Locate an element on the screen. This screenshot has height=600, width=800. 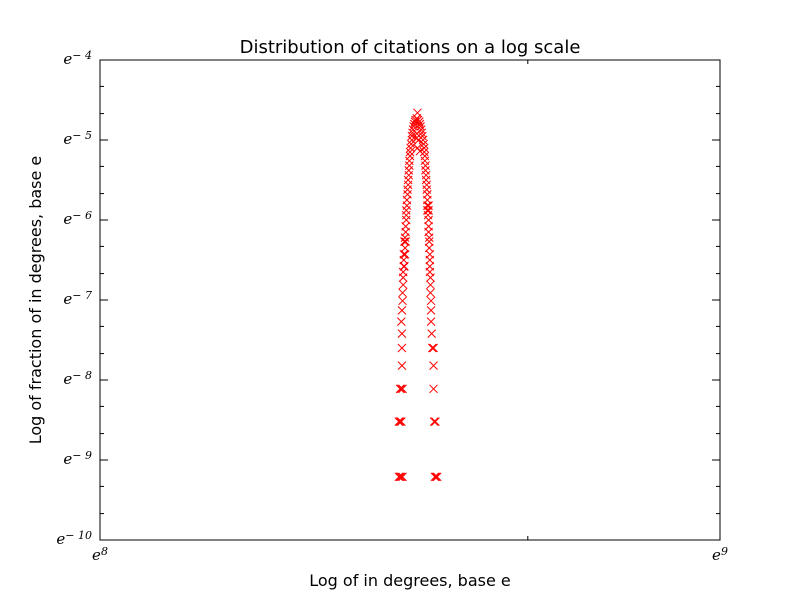
y-tick-exponent: − 8 is located at coordinates (82, 375).